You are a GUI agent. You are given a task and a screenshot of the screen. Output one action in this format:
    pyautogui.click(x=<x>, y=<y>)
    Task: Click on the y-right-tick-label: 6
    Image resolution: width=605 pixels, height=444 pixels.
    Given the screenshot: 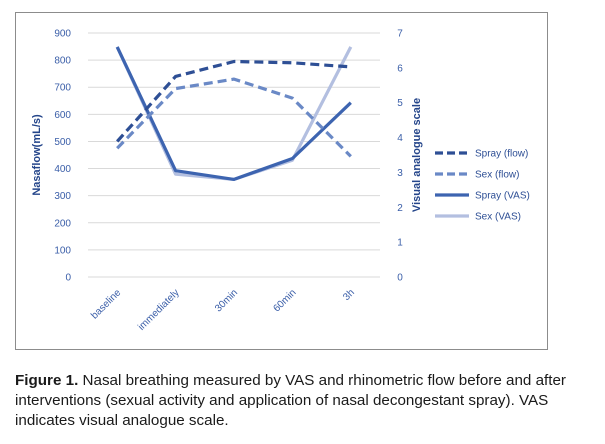 What is the action you would take?
    pyautogui.click(x=400, y=68)
    